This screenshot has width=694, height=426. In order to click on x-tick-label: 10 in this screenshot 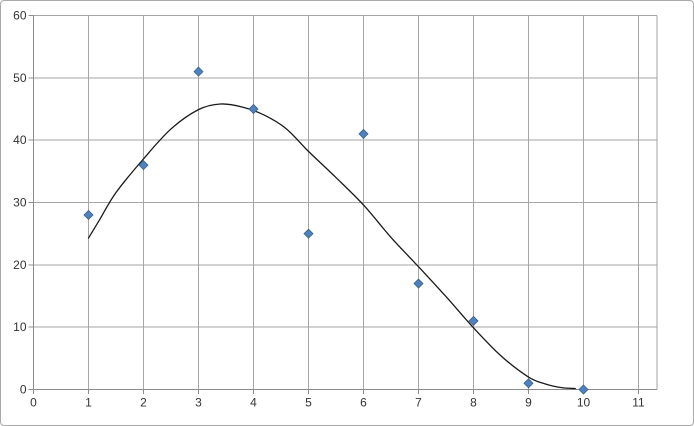, I will do `click(584, 403)`.